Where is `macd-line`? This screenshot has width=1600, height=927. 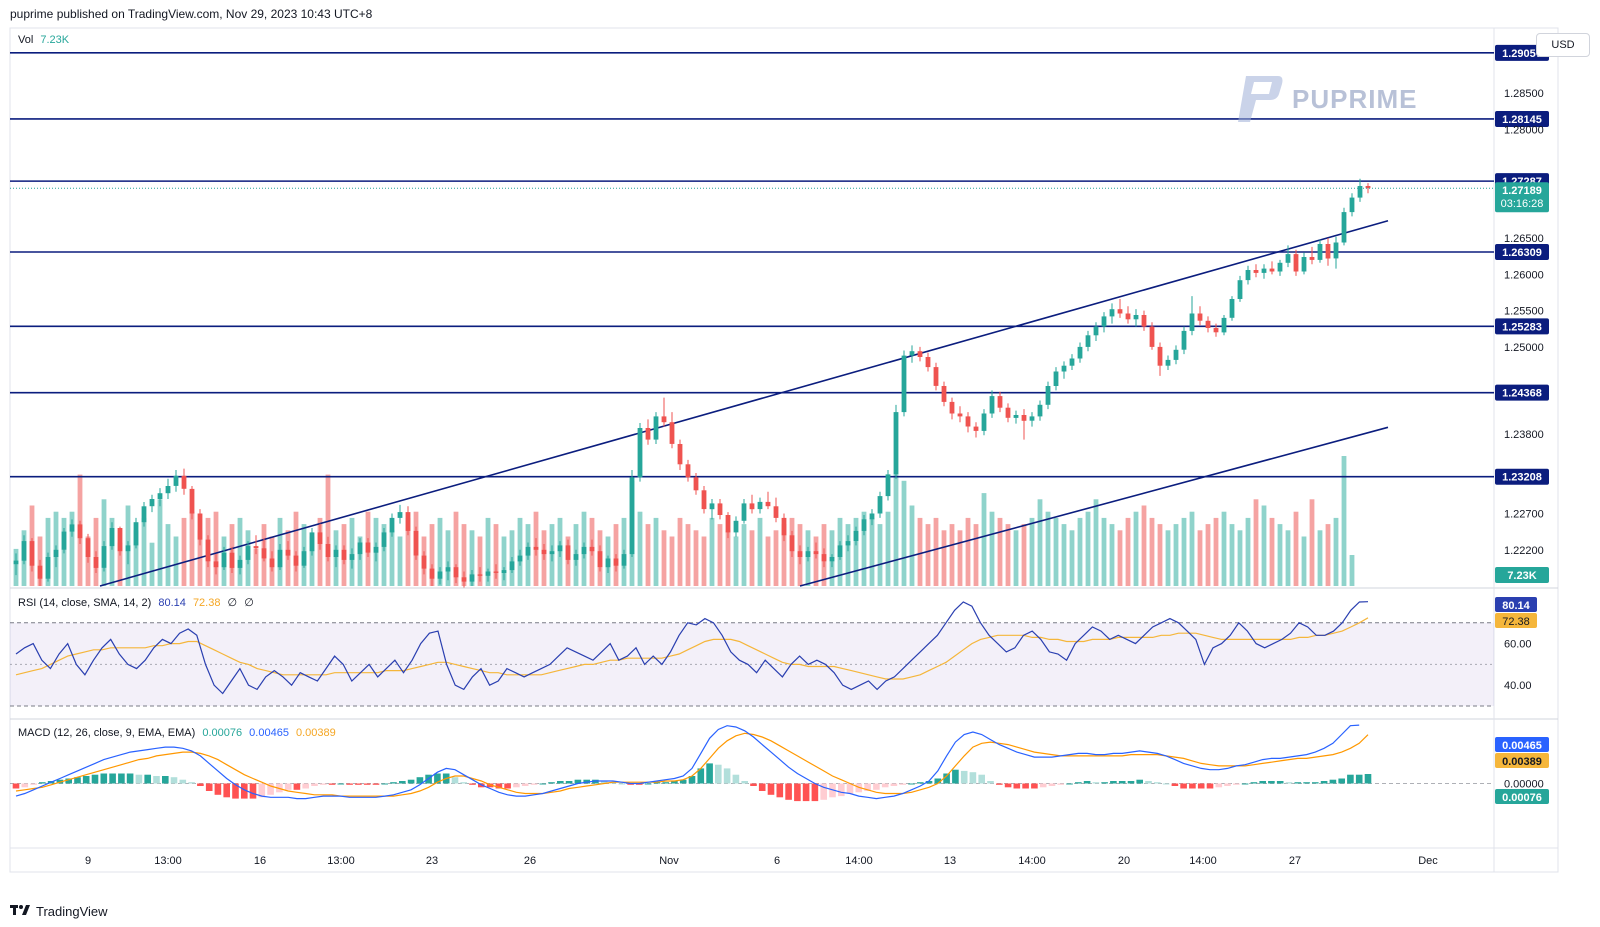
macd-line is located at coordinates (687, 762).